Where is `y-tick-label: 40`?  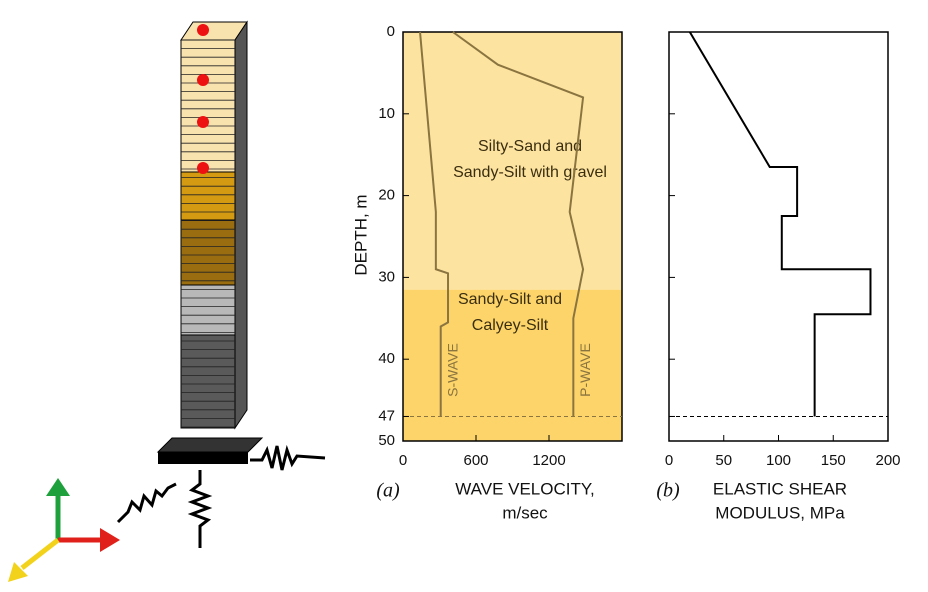
y-tick-label: 40 is located at coordinates (386, 358).